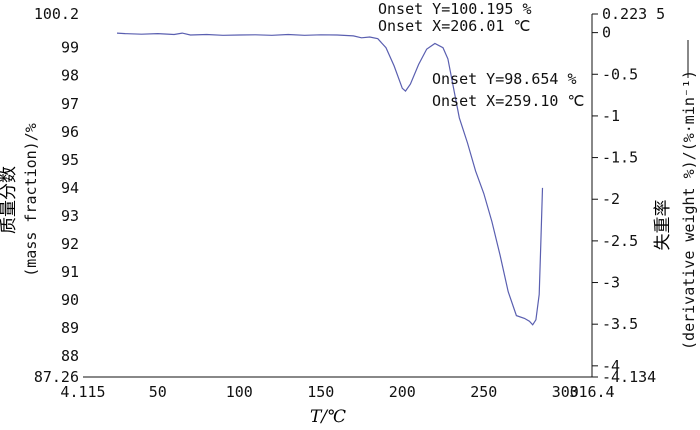 The width and height of the screenshot is (700, 430). What do you see at coordinates (565, 392) in the screenshot?
I see `x-tick-label: 300` at bounding box center [565, 392].